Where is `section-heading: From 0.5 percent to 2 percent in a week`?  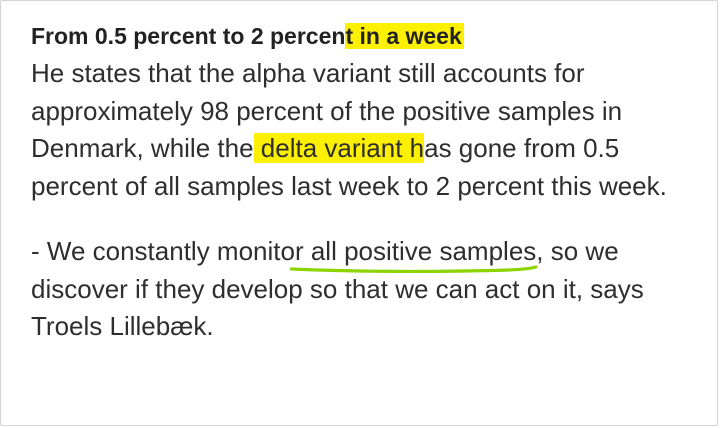
section-heading: From 0.5 percent to 2 percent in a week is located at coordinates (367, 36).